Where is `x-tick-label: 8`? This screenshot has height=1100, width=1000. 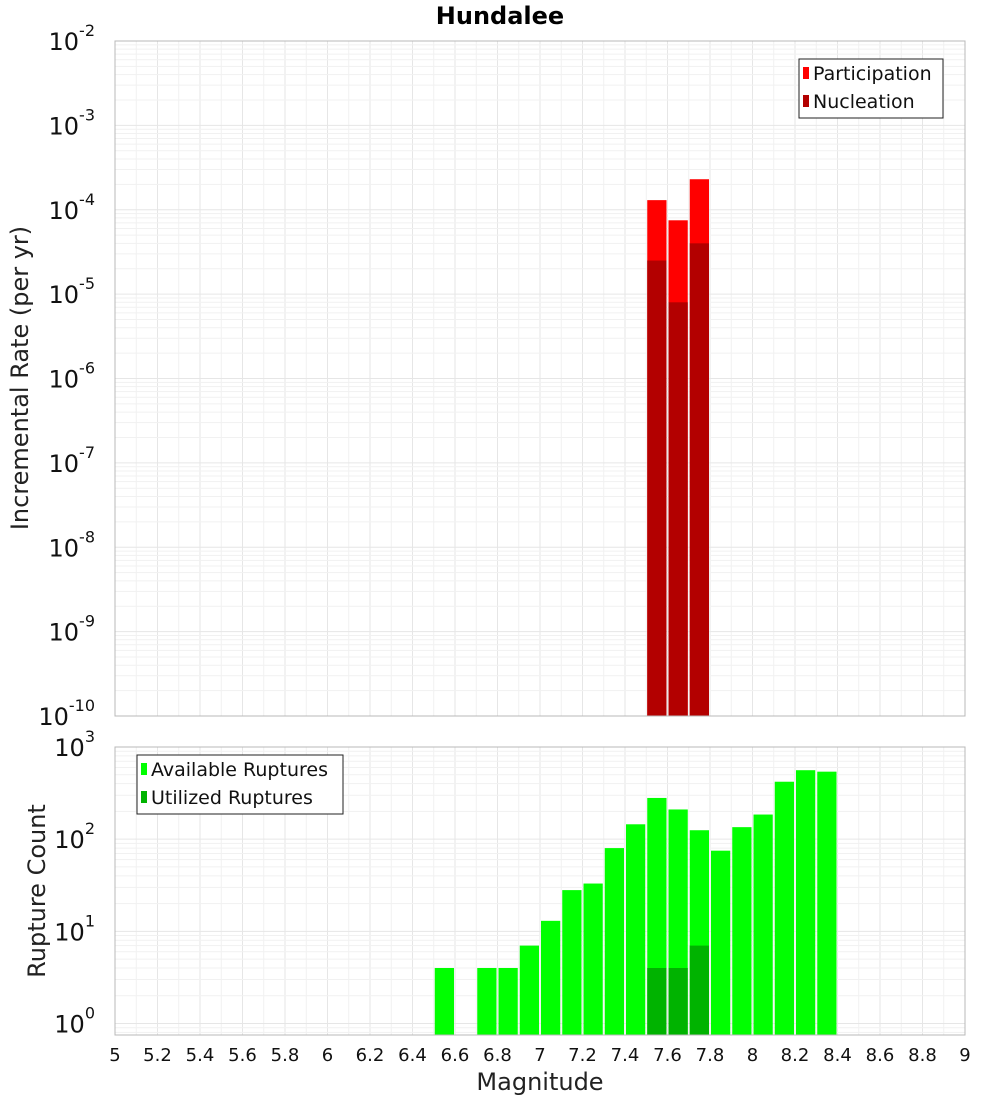 x-tick-label: 8 is located at coordinates (752, 1055).